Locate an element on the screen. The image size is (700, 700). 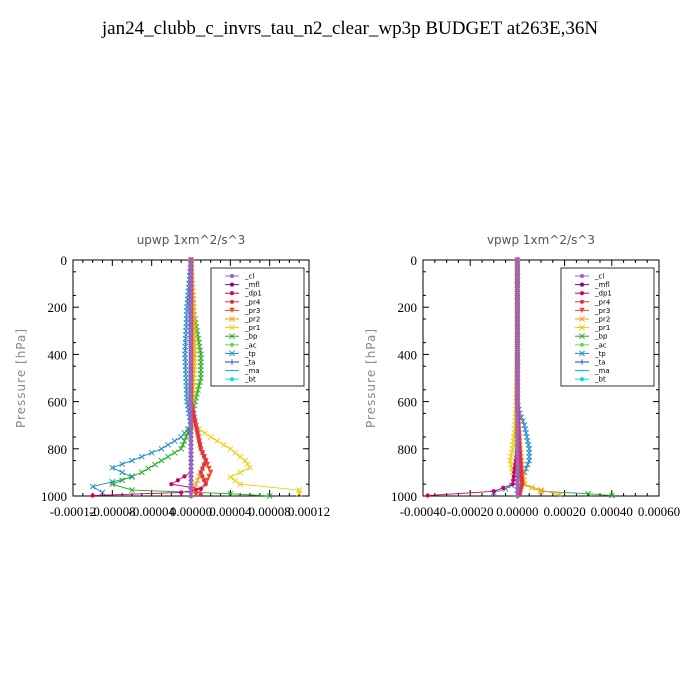
legend-label: _pr1 is located at coordinates (252, 328).